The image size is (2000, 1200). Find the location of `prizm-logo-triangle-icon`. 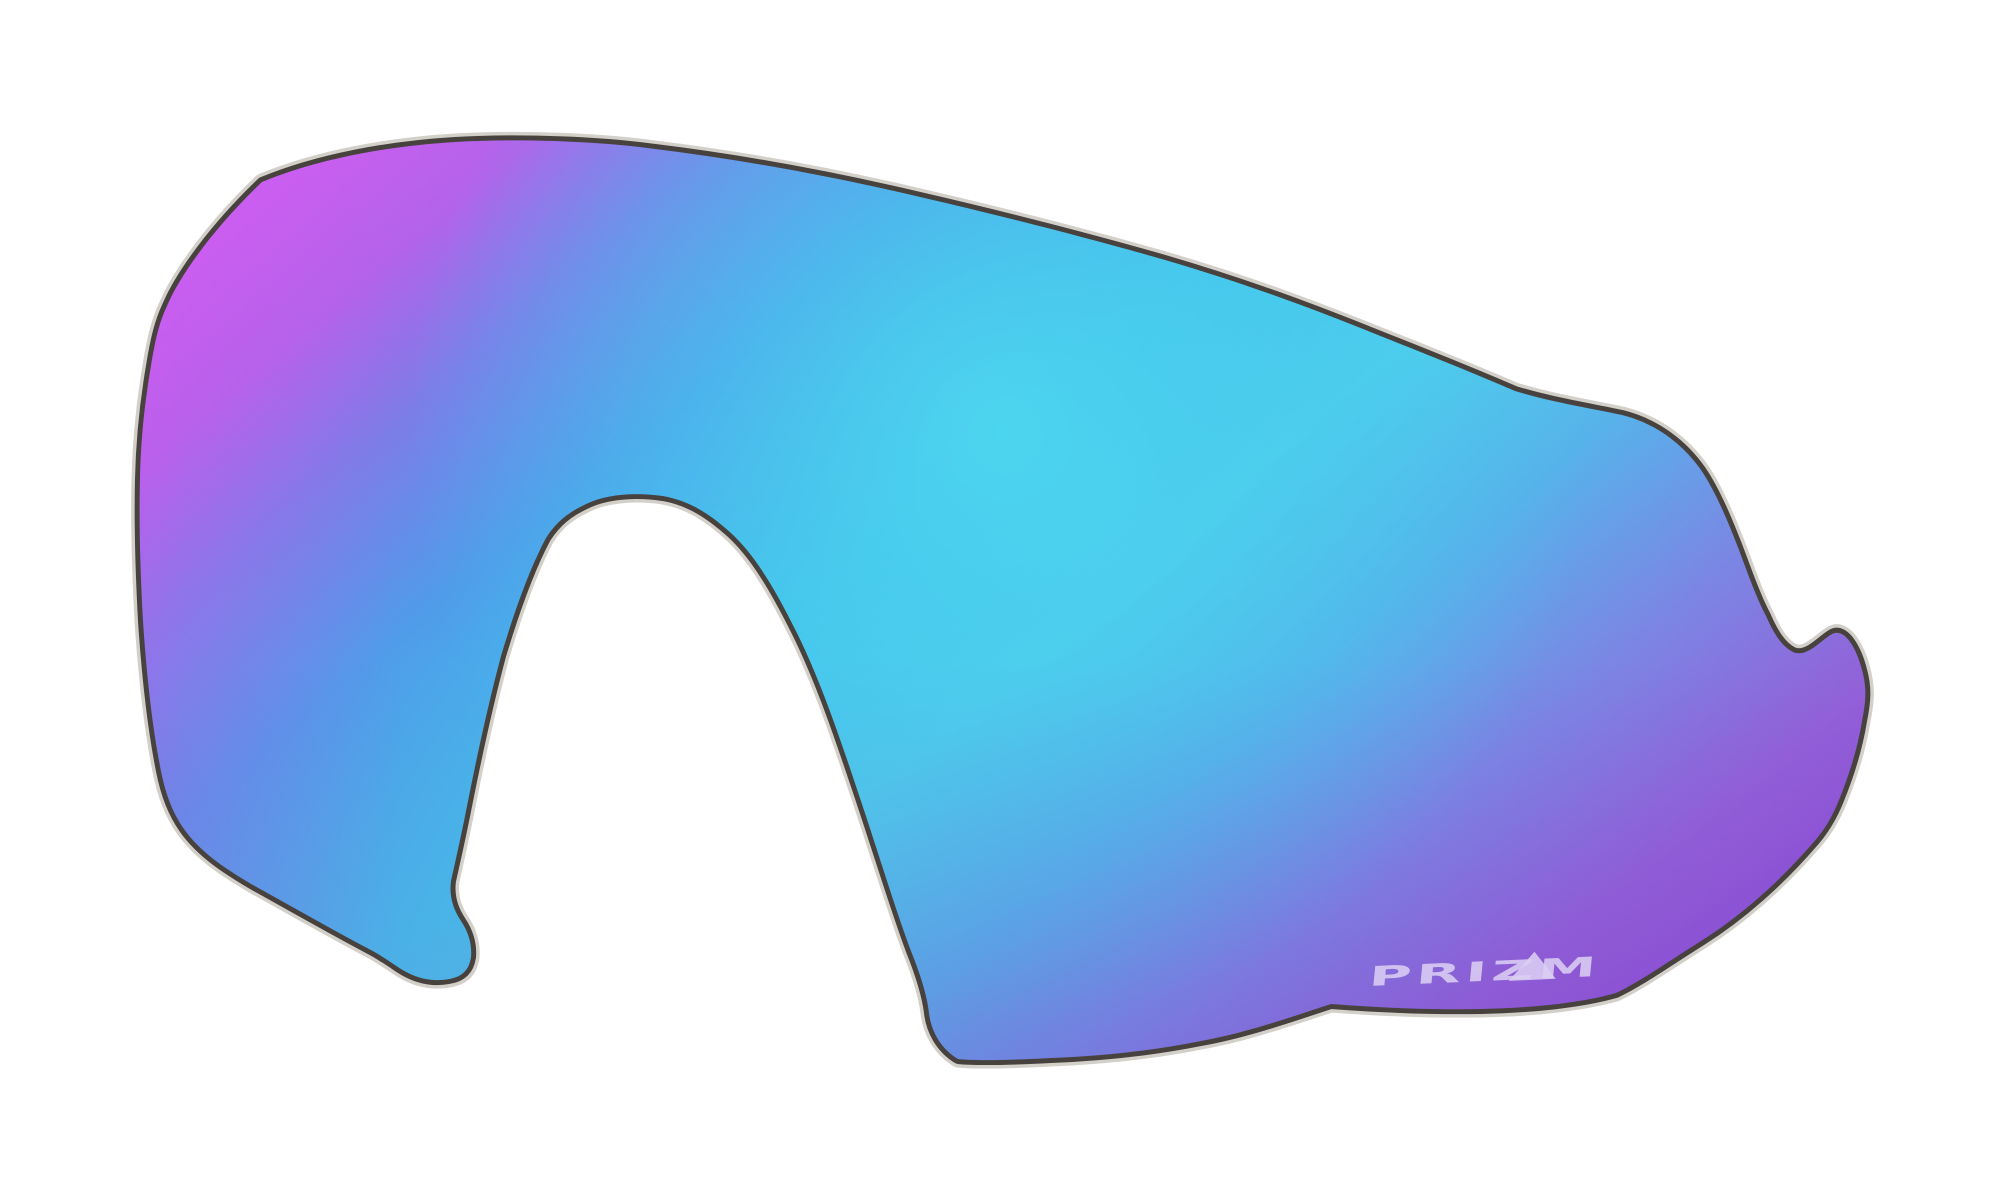

prizm-logo-triangle-icon is located at coordinates (1532, 966).